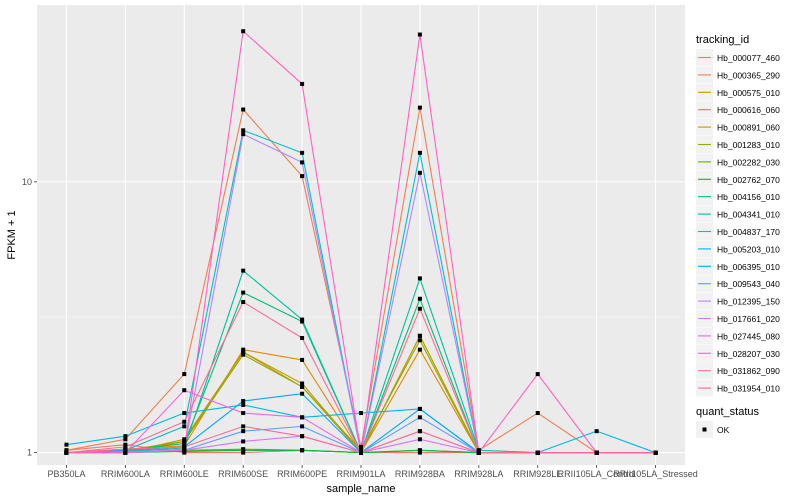  What do you see at coordinates (723, 430) in the screenshot?
I see `legend-shape-label: OK` at bounding box center [723, 430].